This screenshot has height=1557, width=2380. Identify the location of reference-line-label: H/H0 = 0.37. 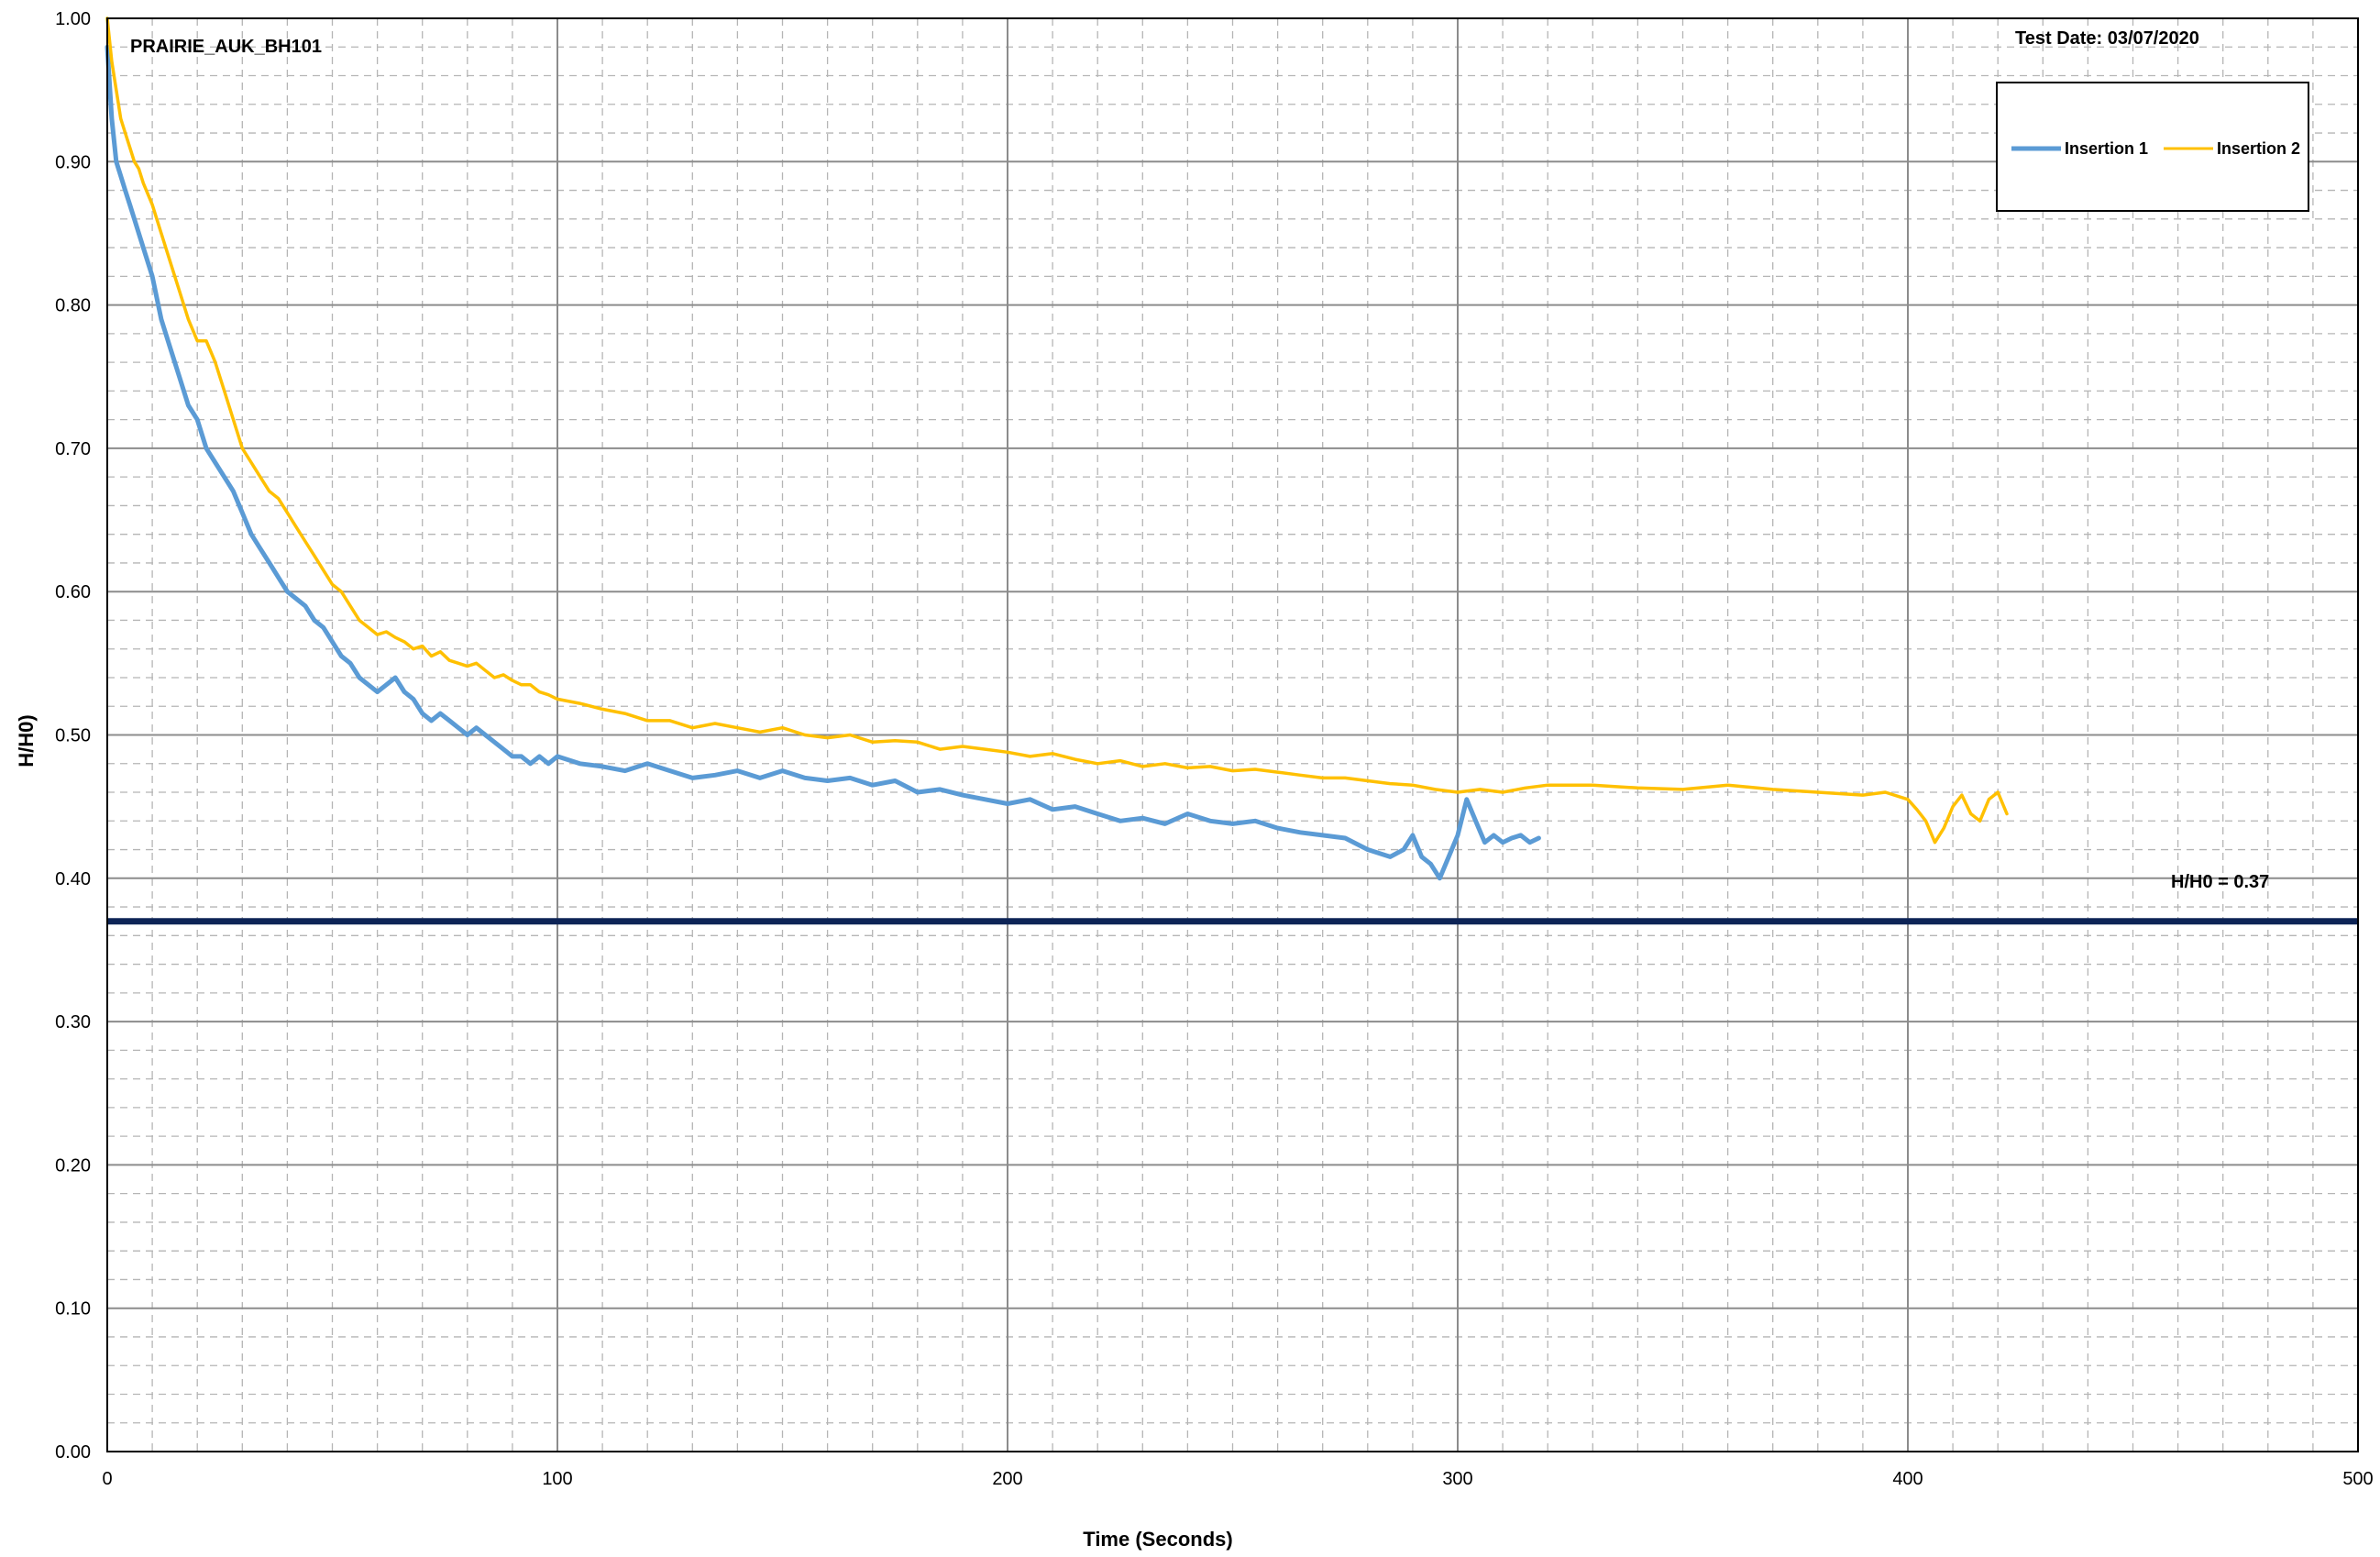
(2220, 882).